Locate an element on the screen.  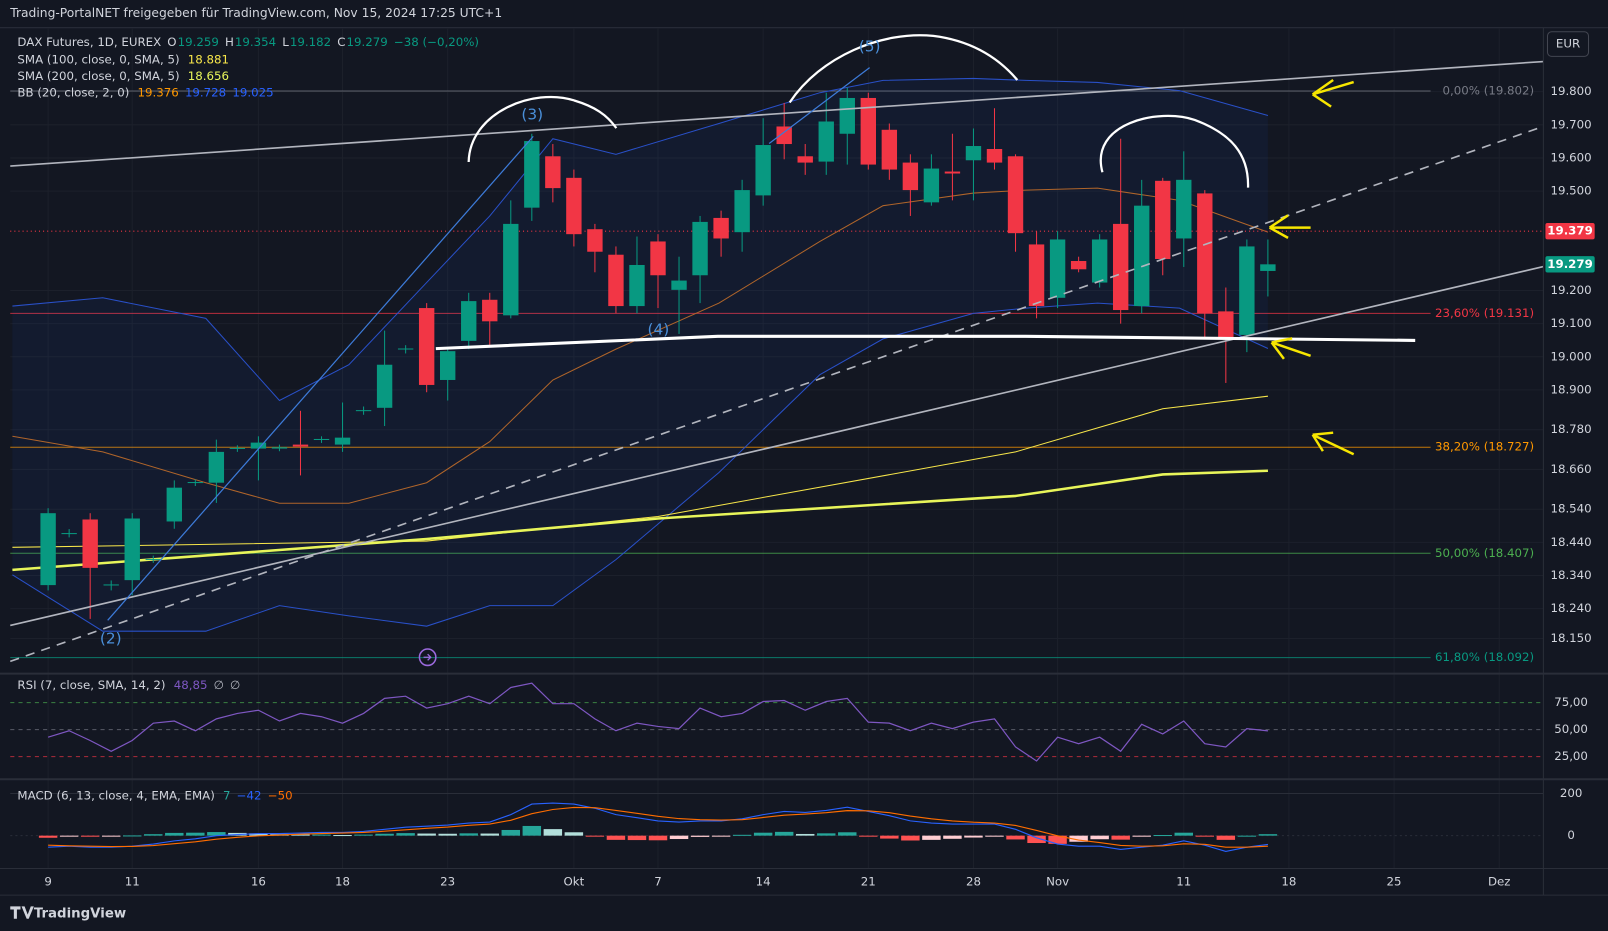
y-tick-label: 25,00 is located at coordinates (1571, 756).